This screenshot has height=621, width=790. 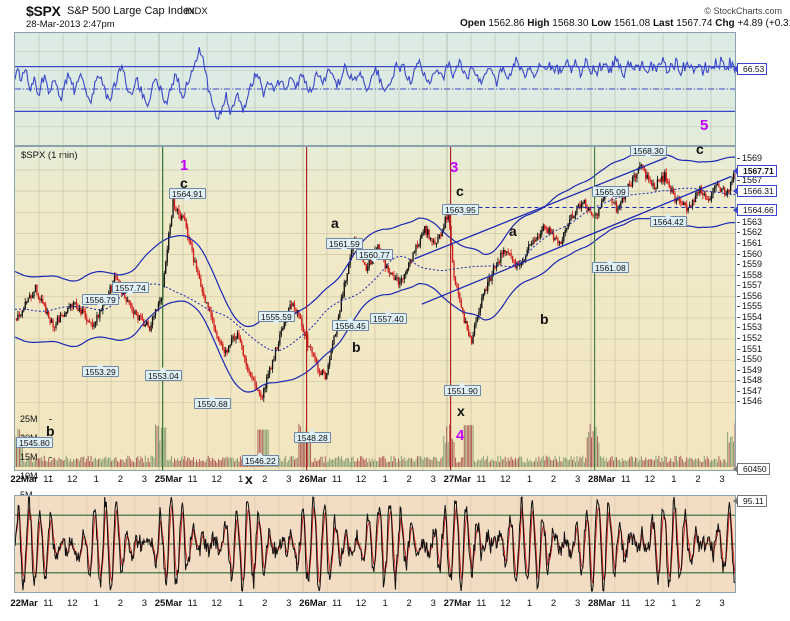 I want to click on letter-label-a: a, so click(x=335, y=223).